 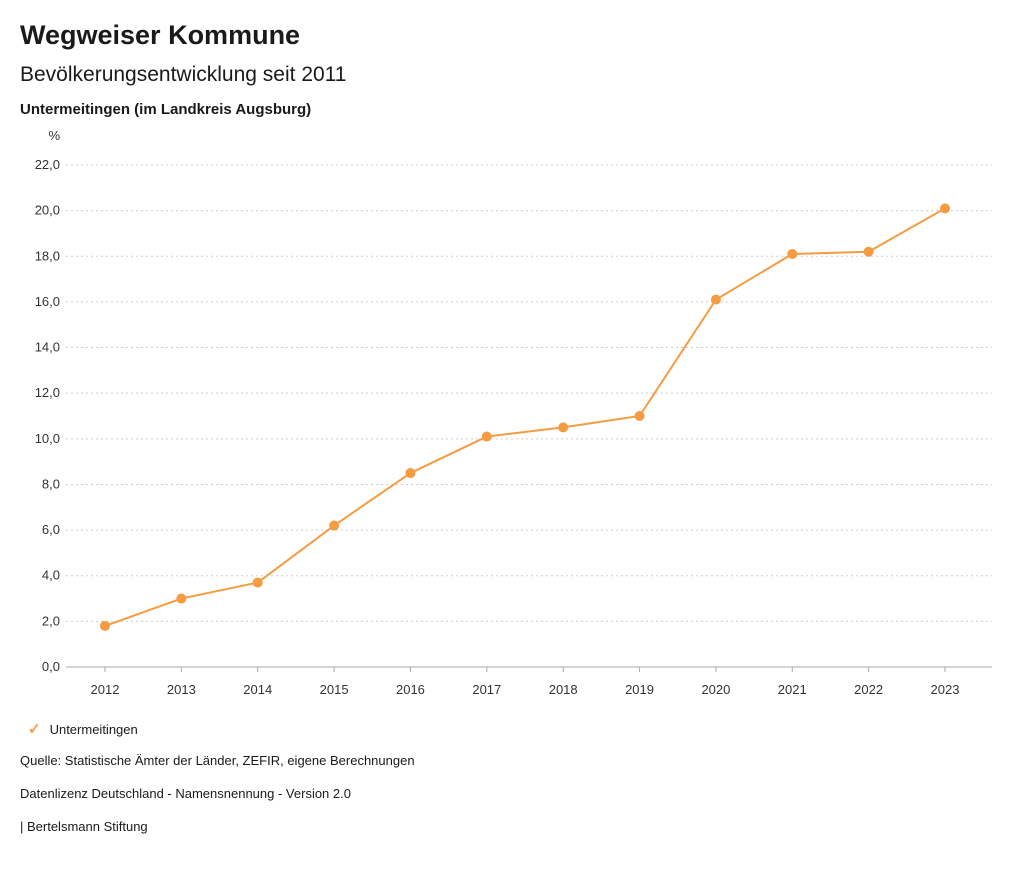 What do you see at coordinates (181, 598) in the screenshot?
I see `data-point-2013` at bounding box center [181, 598].